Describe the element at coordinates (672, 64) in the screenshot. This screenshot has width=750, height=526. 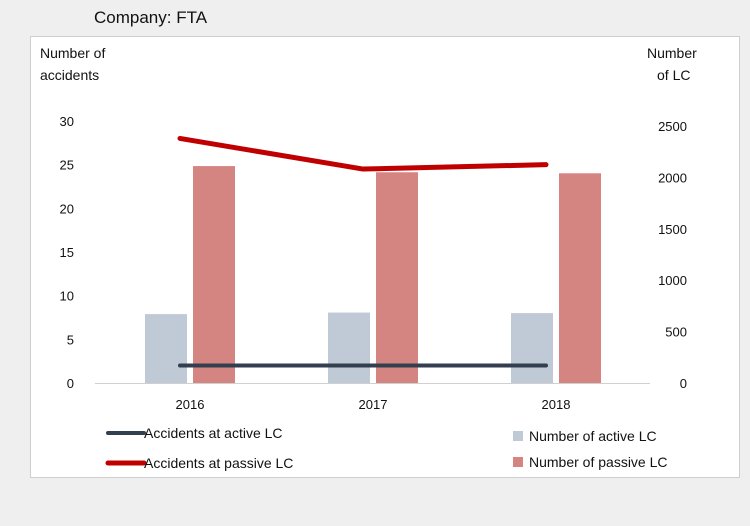
I see `right-axis-title: Number of LC` at that location.